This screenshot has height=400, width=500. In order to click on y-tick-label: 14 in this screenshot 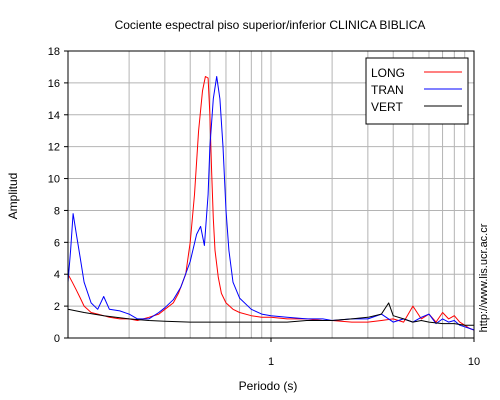, I will do `click(54, 116)`.